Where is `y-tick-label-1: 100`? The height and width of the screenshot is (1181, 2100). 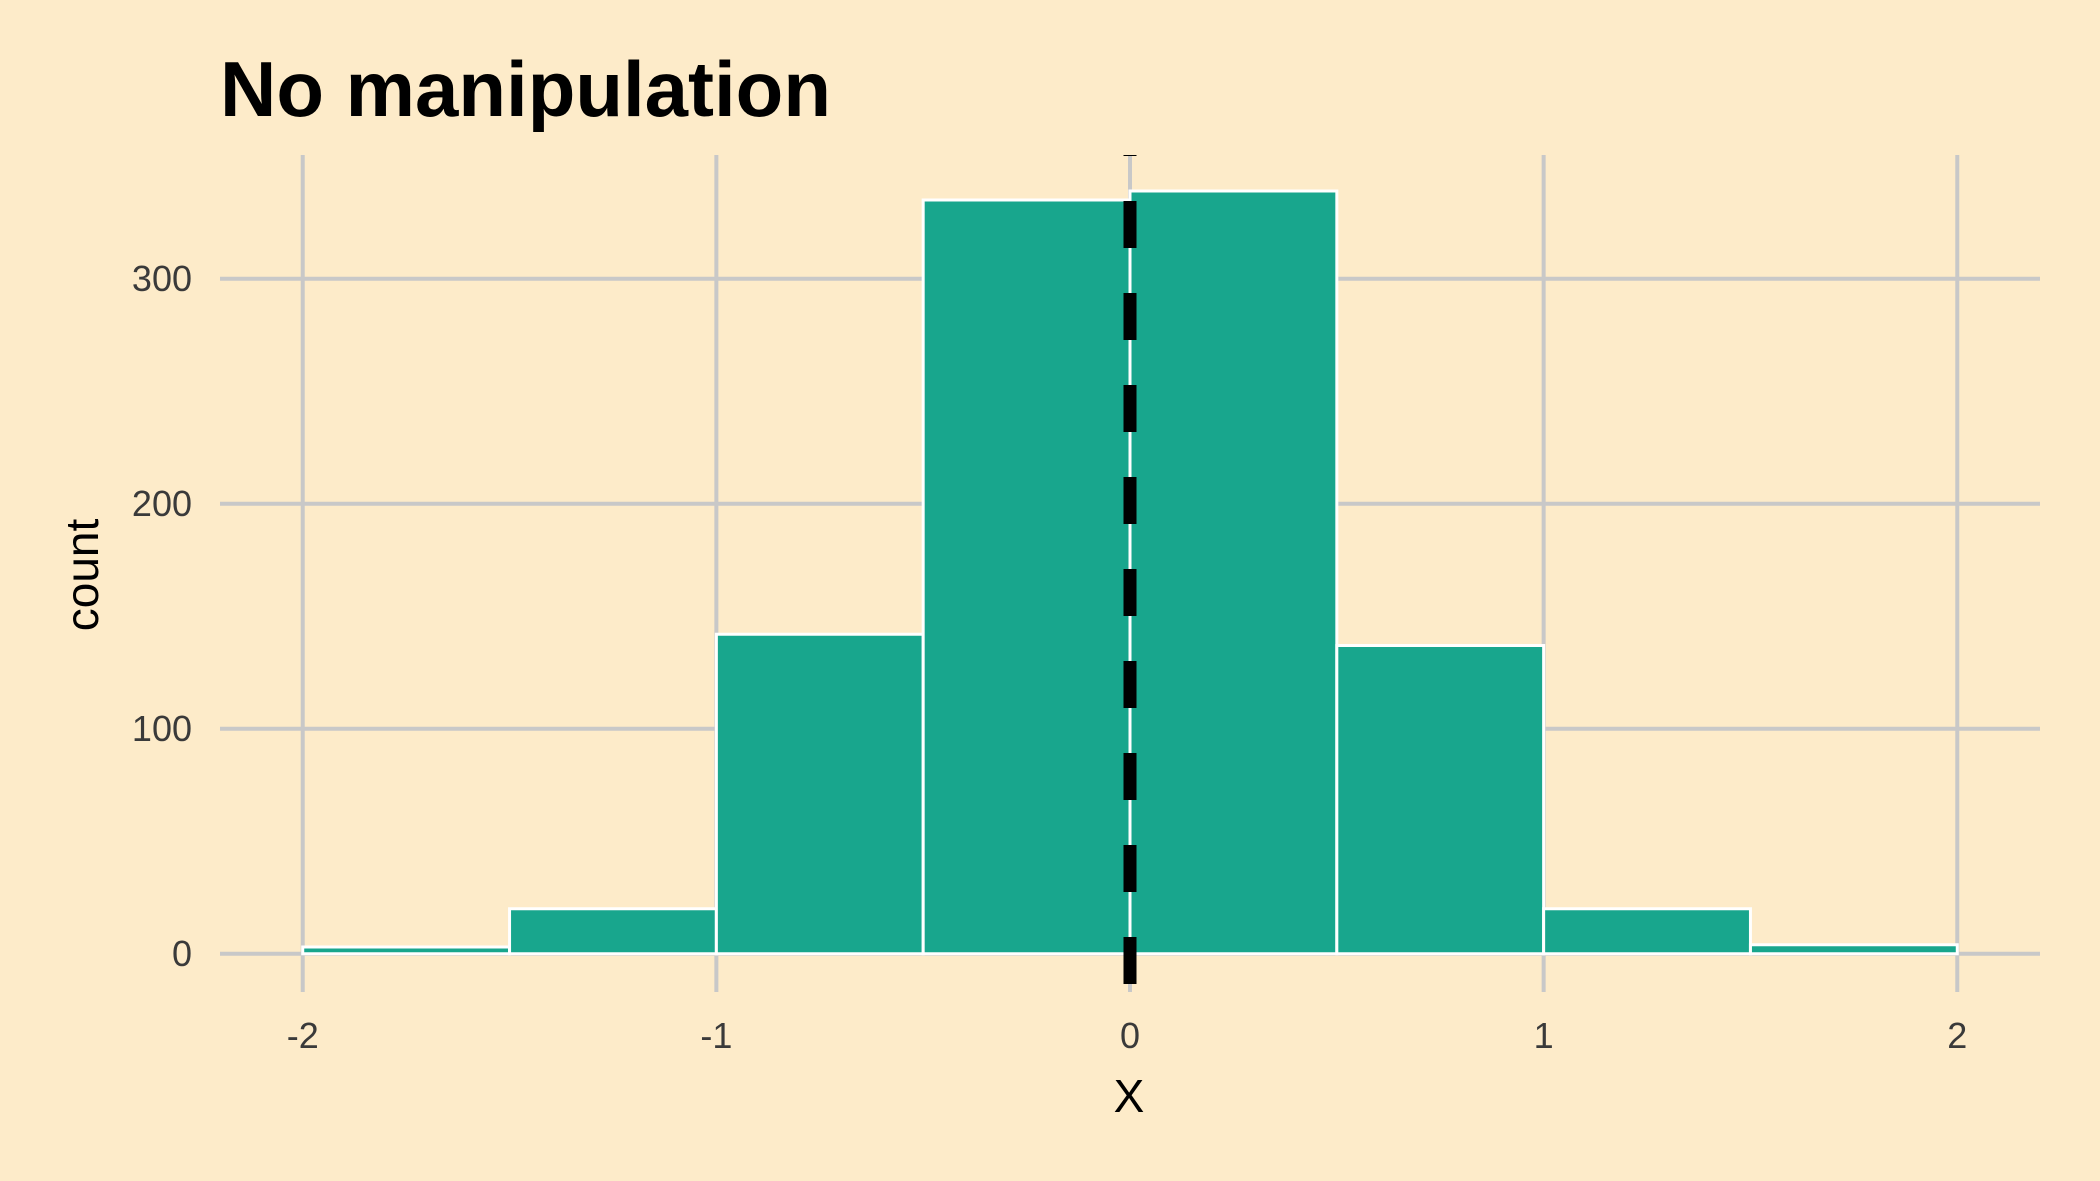
y-tick-label-1: 100 is located at coordinates (162, 728).